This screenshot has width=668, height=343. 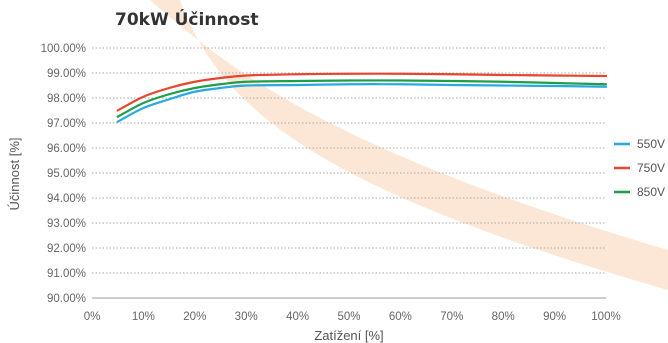 What do you see at coordinates (66, 149) in the screenshot?
I see `y-tick-label: 96.00%` at bounding box center [66, 149].